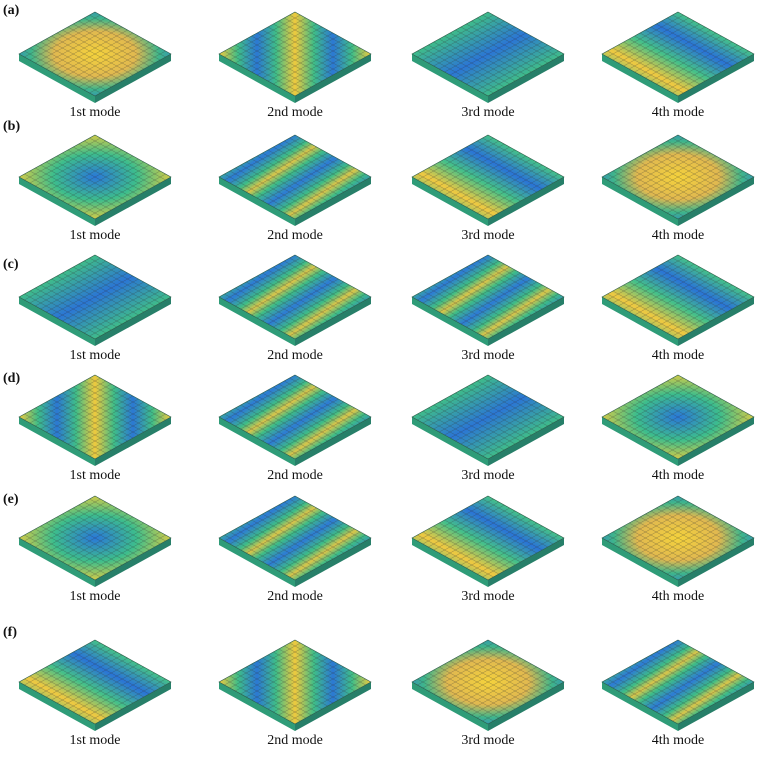  What do you see at coordinates (487, 475) in the screenshot?
I see `mode-caption: 3rd mode` at bounding box center [487, 475].